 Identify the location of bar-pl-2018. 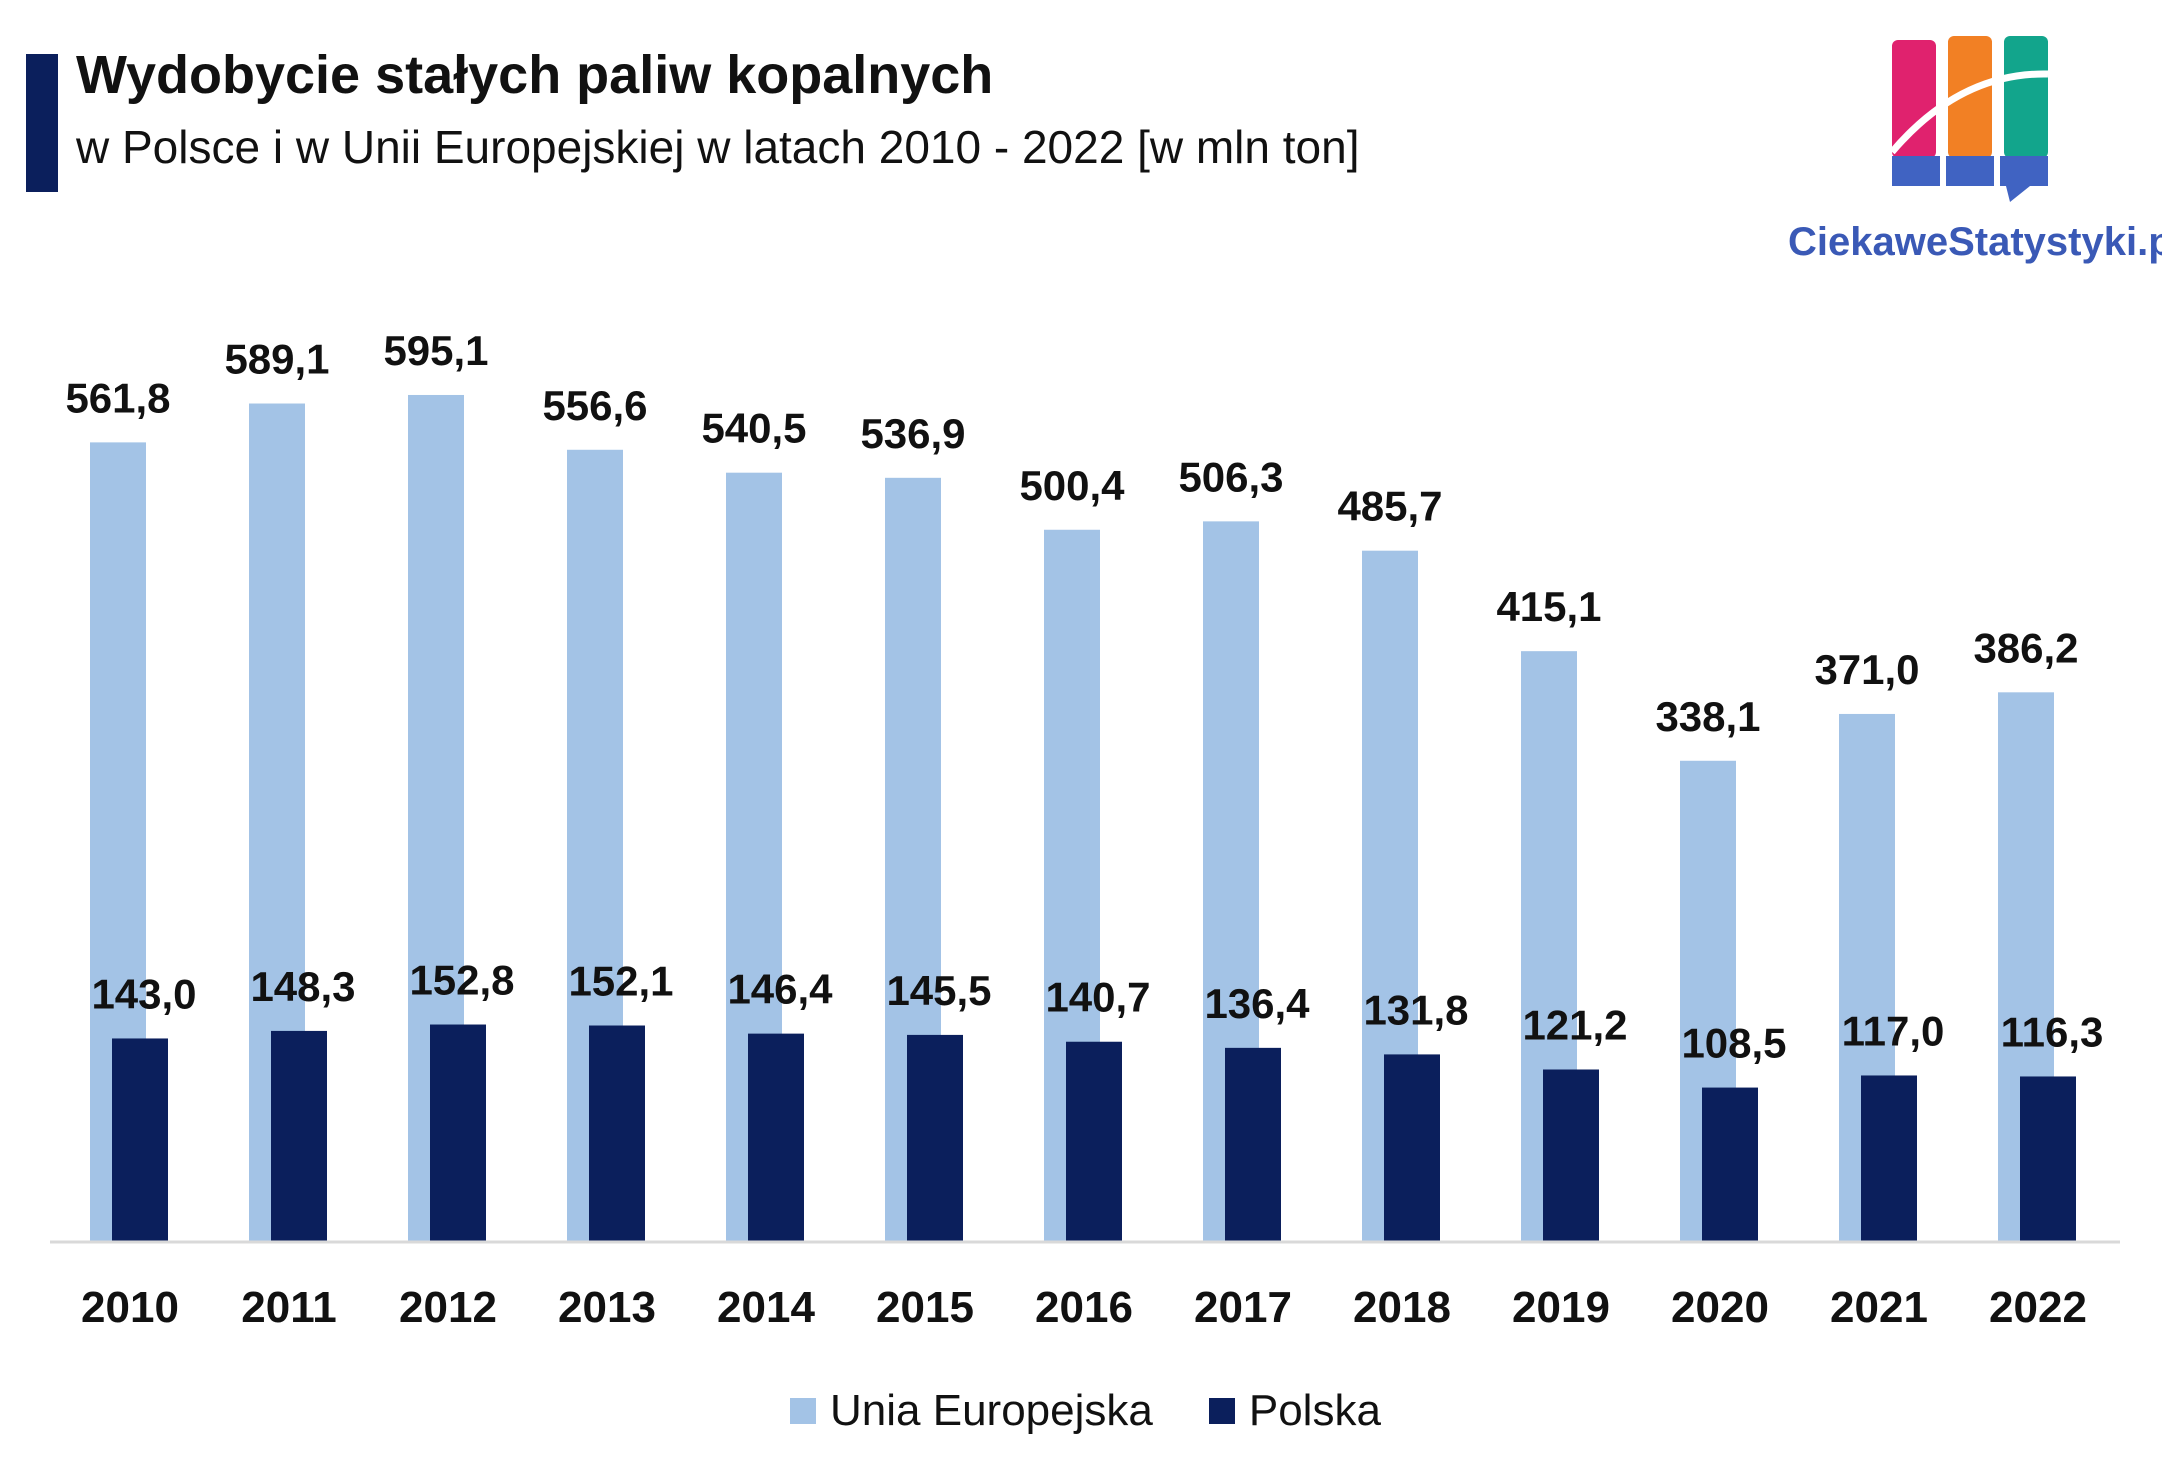
(1412, 1148).